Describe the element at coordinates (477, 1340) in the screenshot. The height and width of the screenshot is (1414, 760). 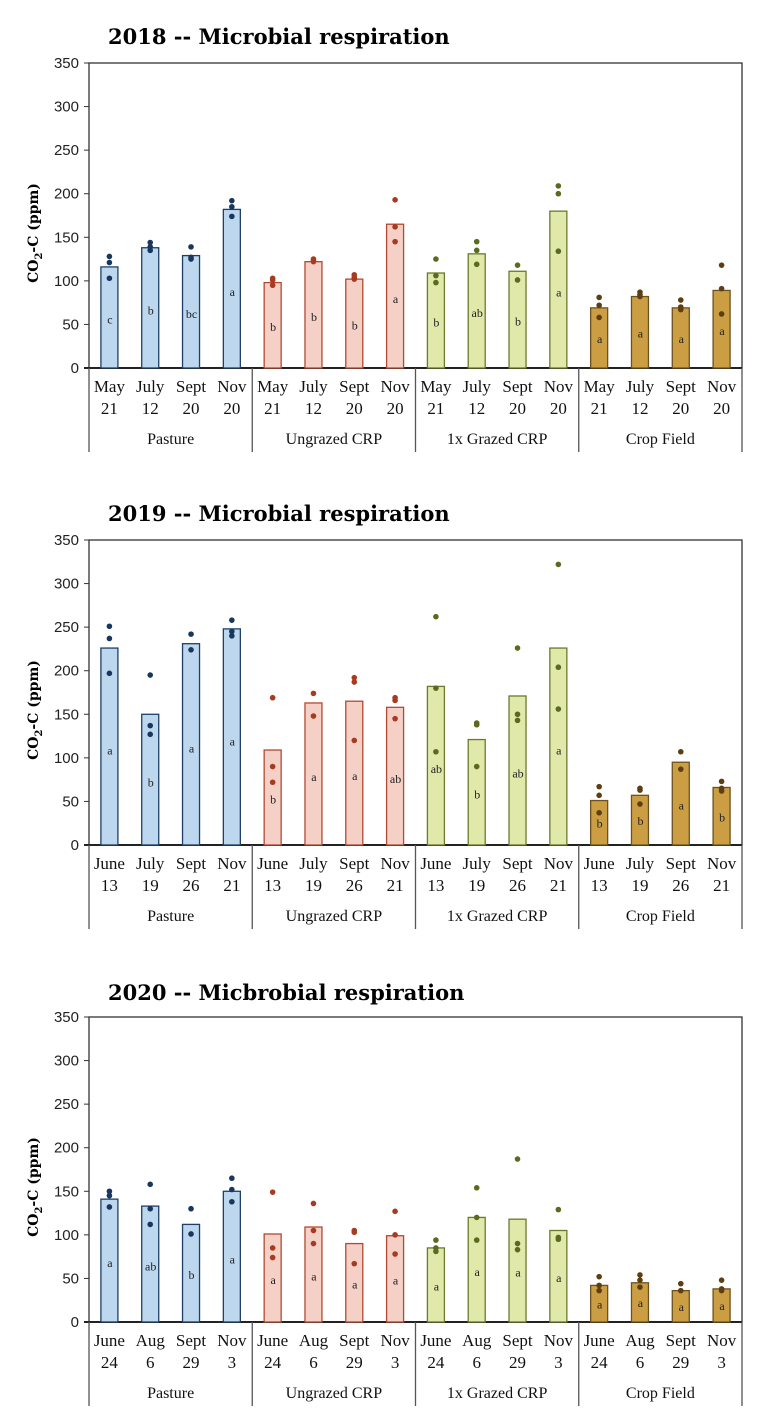
I see `x-tick-month: Aug` at that location.